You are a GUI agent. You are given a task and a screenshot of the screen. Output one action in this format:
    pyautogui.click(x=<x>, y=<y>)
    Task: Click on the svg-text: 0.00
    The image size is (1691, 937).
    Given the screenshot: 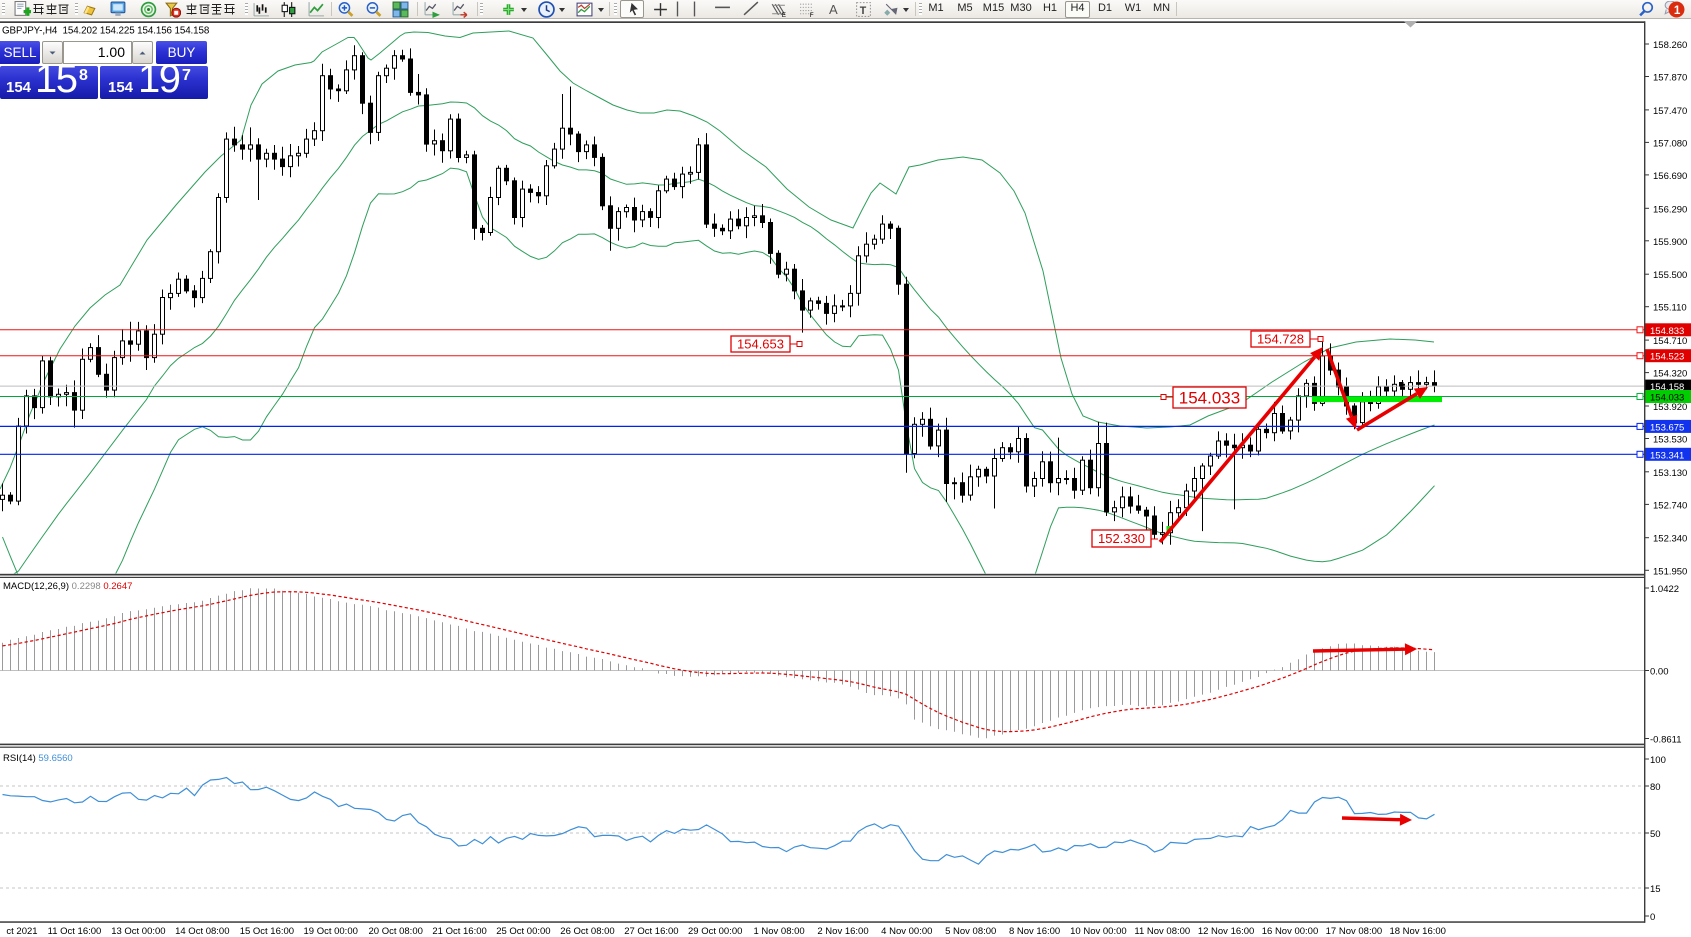 What is the action you would take?
    pyautogui.click(x=1659, y=672)
    